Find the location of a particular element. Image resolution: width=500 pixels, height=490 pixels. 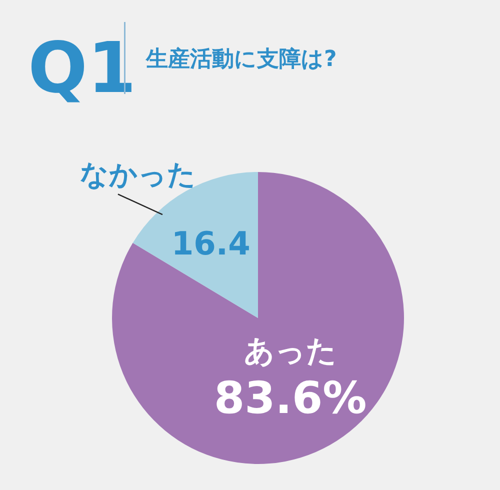

slice-label: あった is located at coordinates (290, 352).